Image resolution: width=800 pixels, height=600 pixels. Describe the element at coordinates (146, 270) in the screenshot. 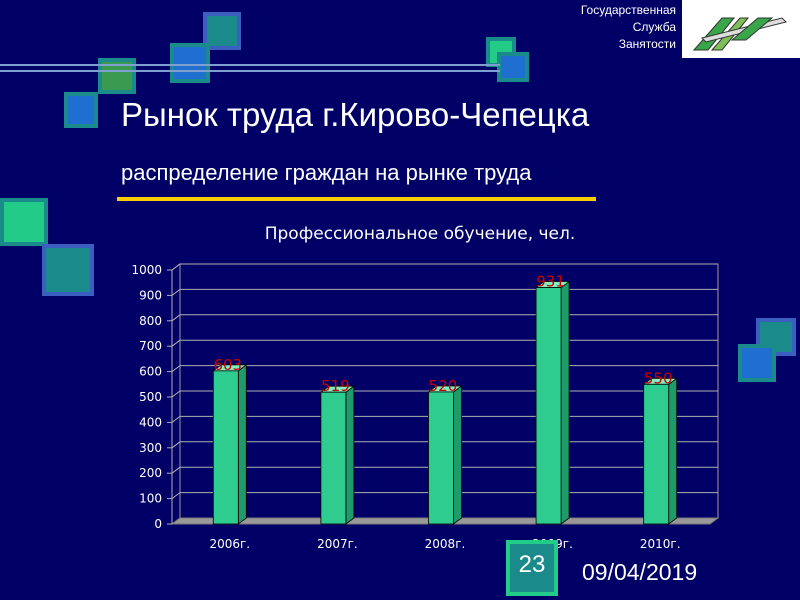

I see `y-tick-label: 1000` at that location.